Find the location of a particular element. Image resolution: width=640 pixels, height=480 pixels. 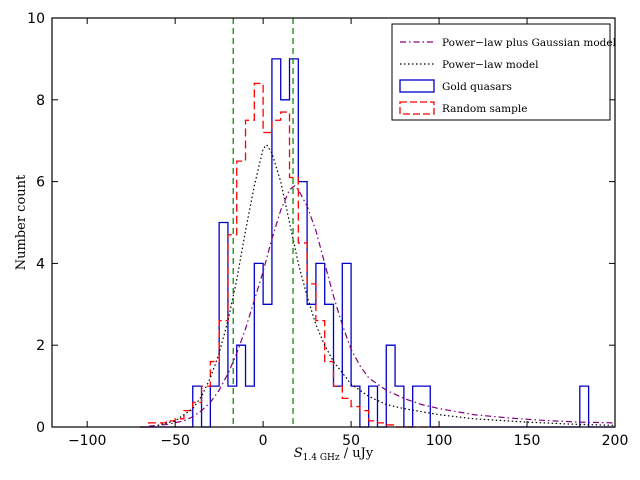

legend-item: Random sample is located at coordinates (463, 108).